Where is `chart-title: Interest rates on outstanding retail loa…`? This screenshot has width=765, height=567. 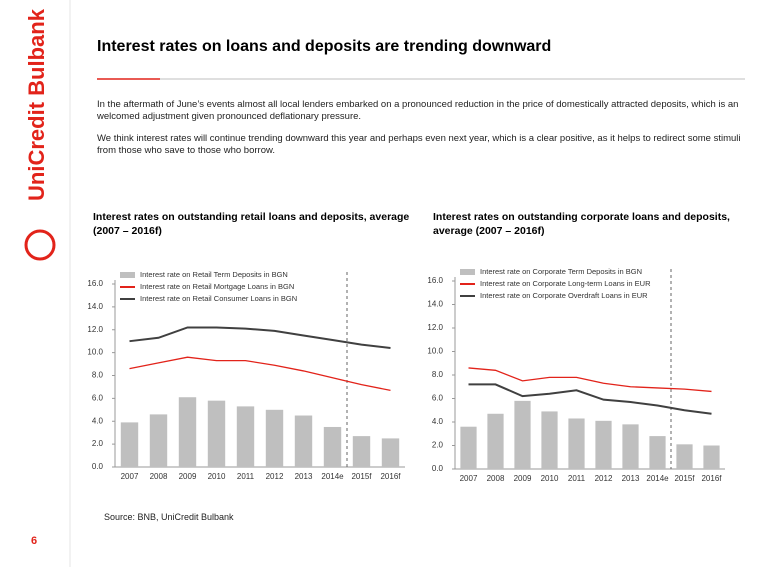 chart-title: Interest rates on outstanding retail loa… is located at coordinates (251, 224).